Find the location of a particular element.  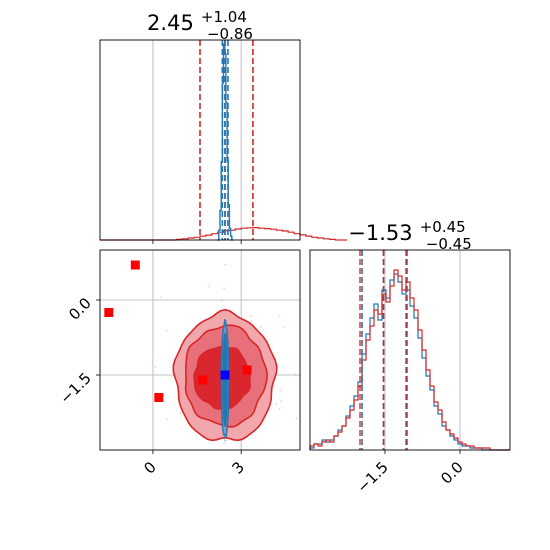

p3-title-sub: −0.45 is located at coordinates (449, 244).